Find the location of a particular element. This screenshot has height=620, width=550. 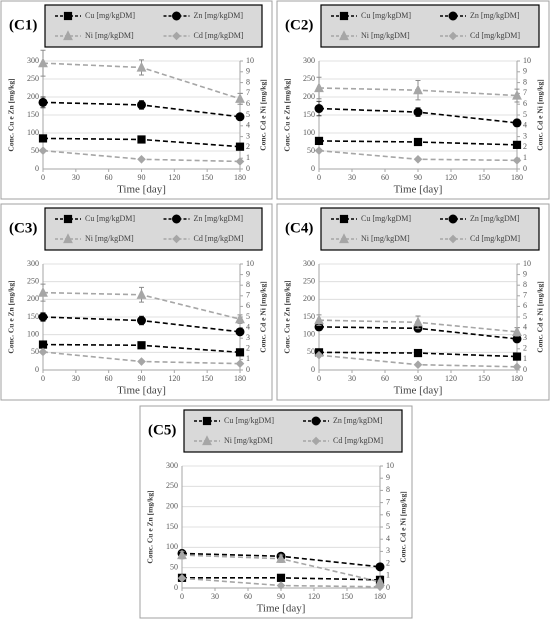

x-tick-label: 120 is located at coordinates (174, 378).